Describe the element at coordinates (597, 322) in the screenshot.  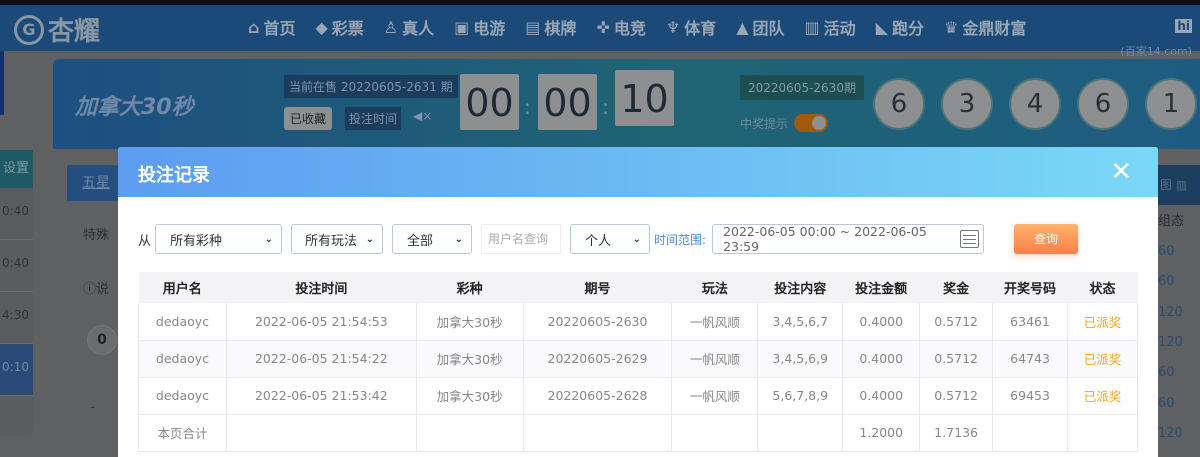
I see `table-cell: 20220605-2630` at that location.